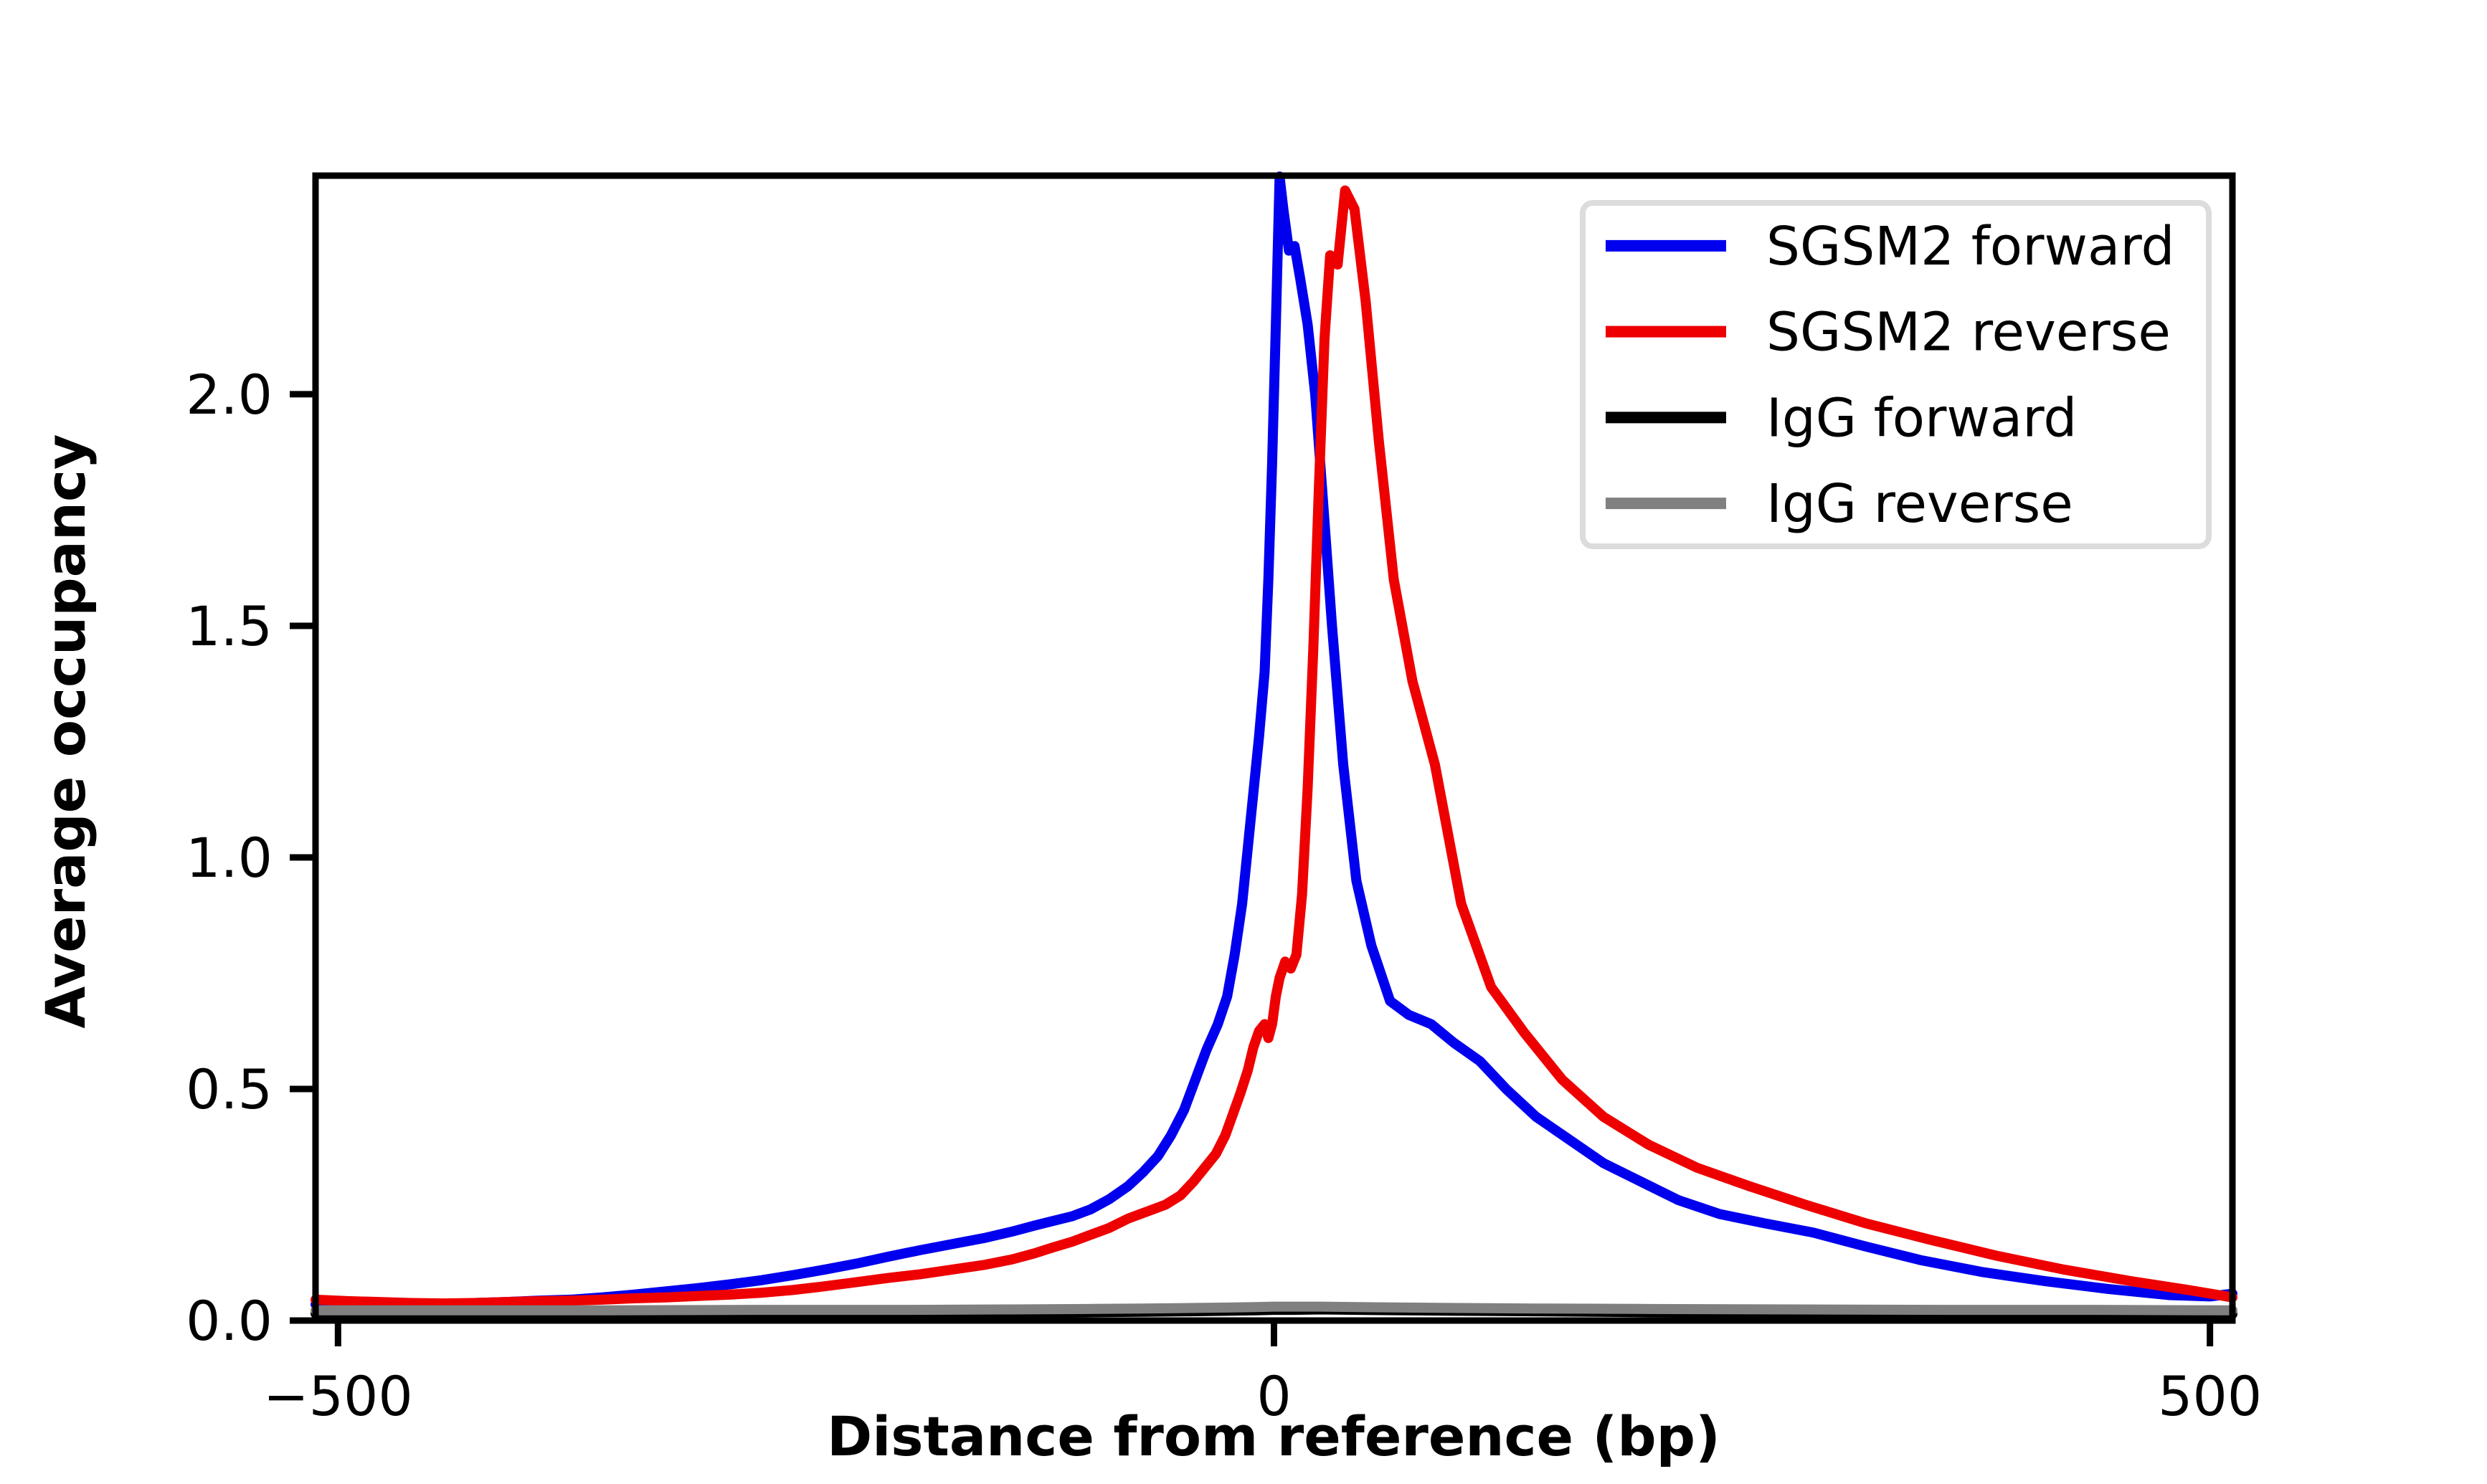 The image size is (2487, 1484). What do you see at coordinates (1273, 1396) in the screenshot?
I see `x-tick-label-1: 0` at bounding box center [1273, 1396].